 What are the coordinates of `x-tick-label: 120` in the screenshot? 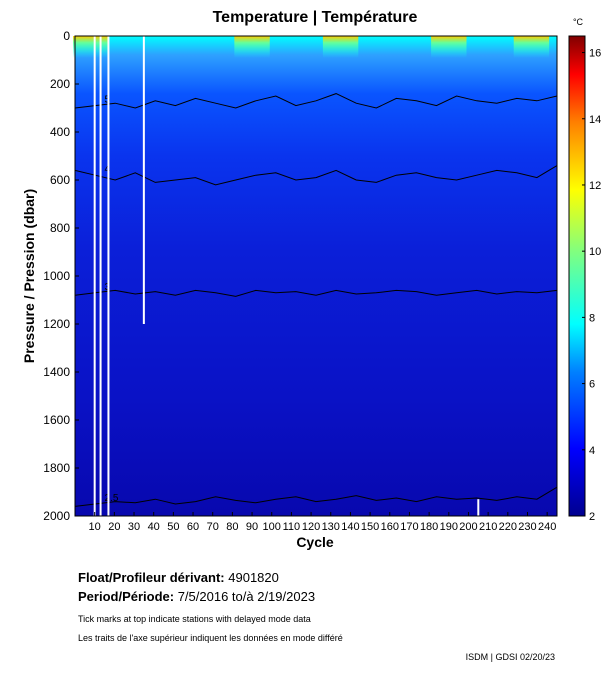 It's located at (311, 527).